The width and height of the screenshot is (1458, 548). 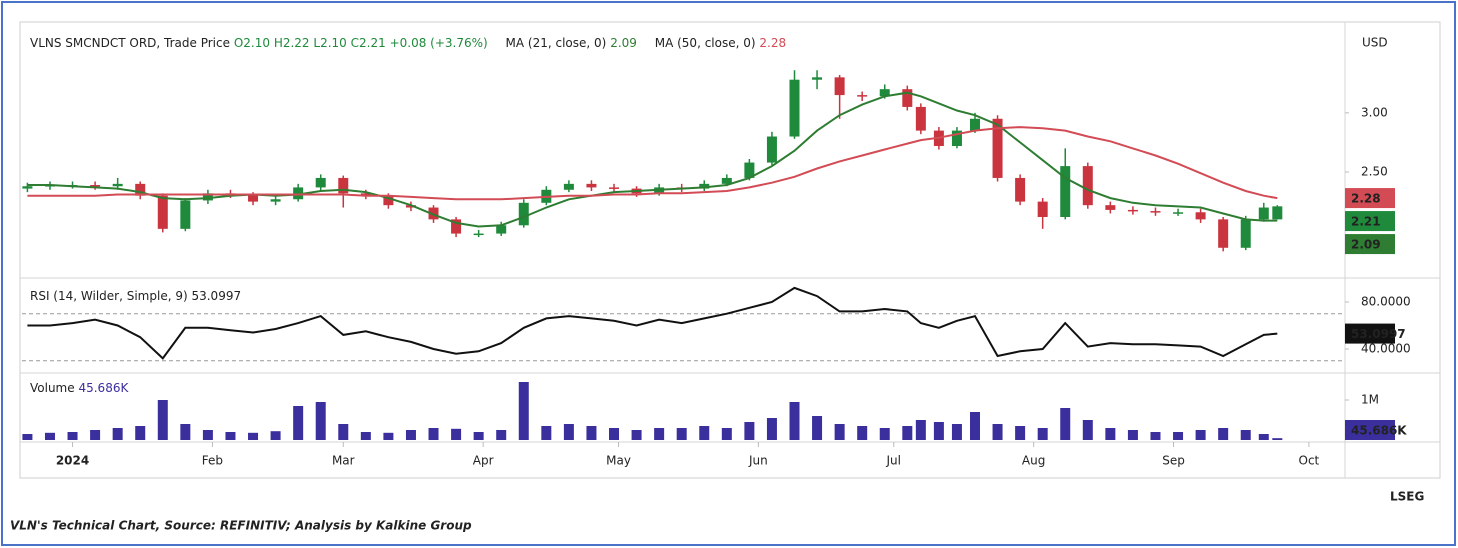 I want to click on rsi-badge, so click(x=1370, y=333).